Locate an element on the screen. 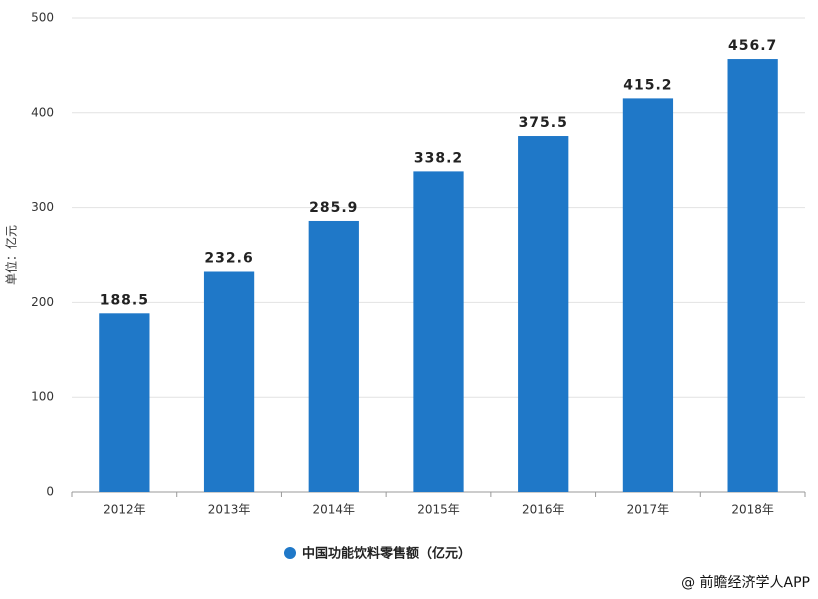 This screenshot has height=599, width=818. data-label: 285.9 is located at coordinates (333, 208).